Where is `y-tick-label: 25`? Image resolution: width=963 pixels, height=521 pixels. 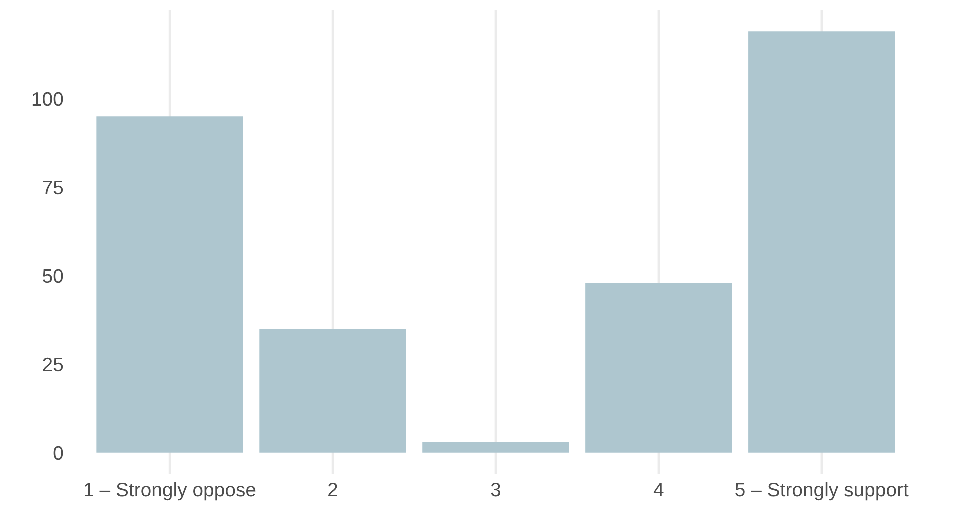 y-tick-label: 25 is located at coordinates (53, 365).